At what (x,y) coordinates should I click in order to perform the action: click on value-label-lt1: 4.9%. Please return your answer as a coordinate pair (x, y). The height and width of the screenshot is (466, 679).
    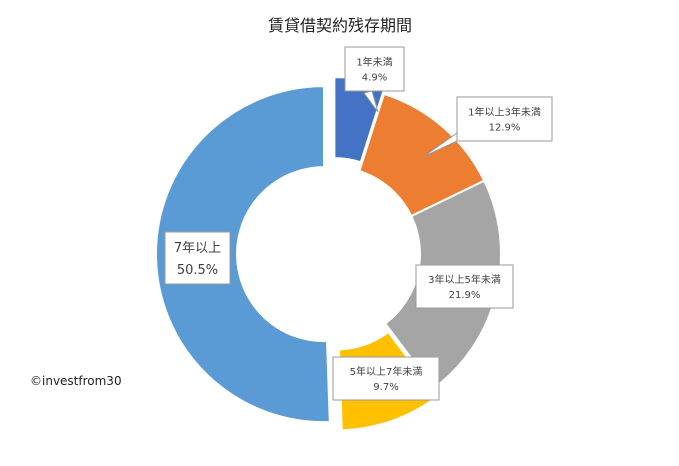
    Looking at the image, I should click on (374, 78).